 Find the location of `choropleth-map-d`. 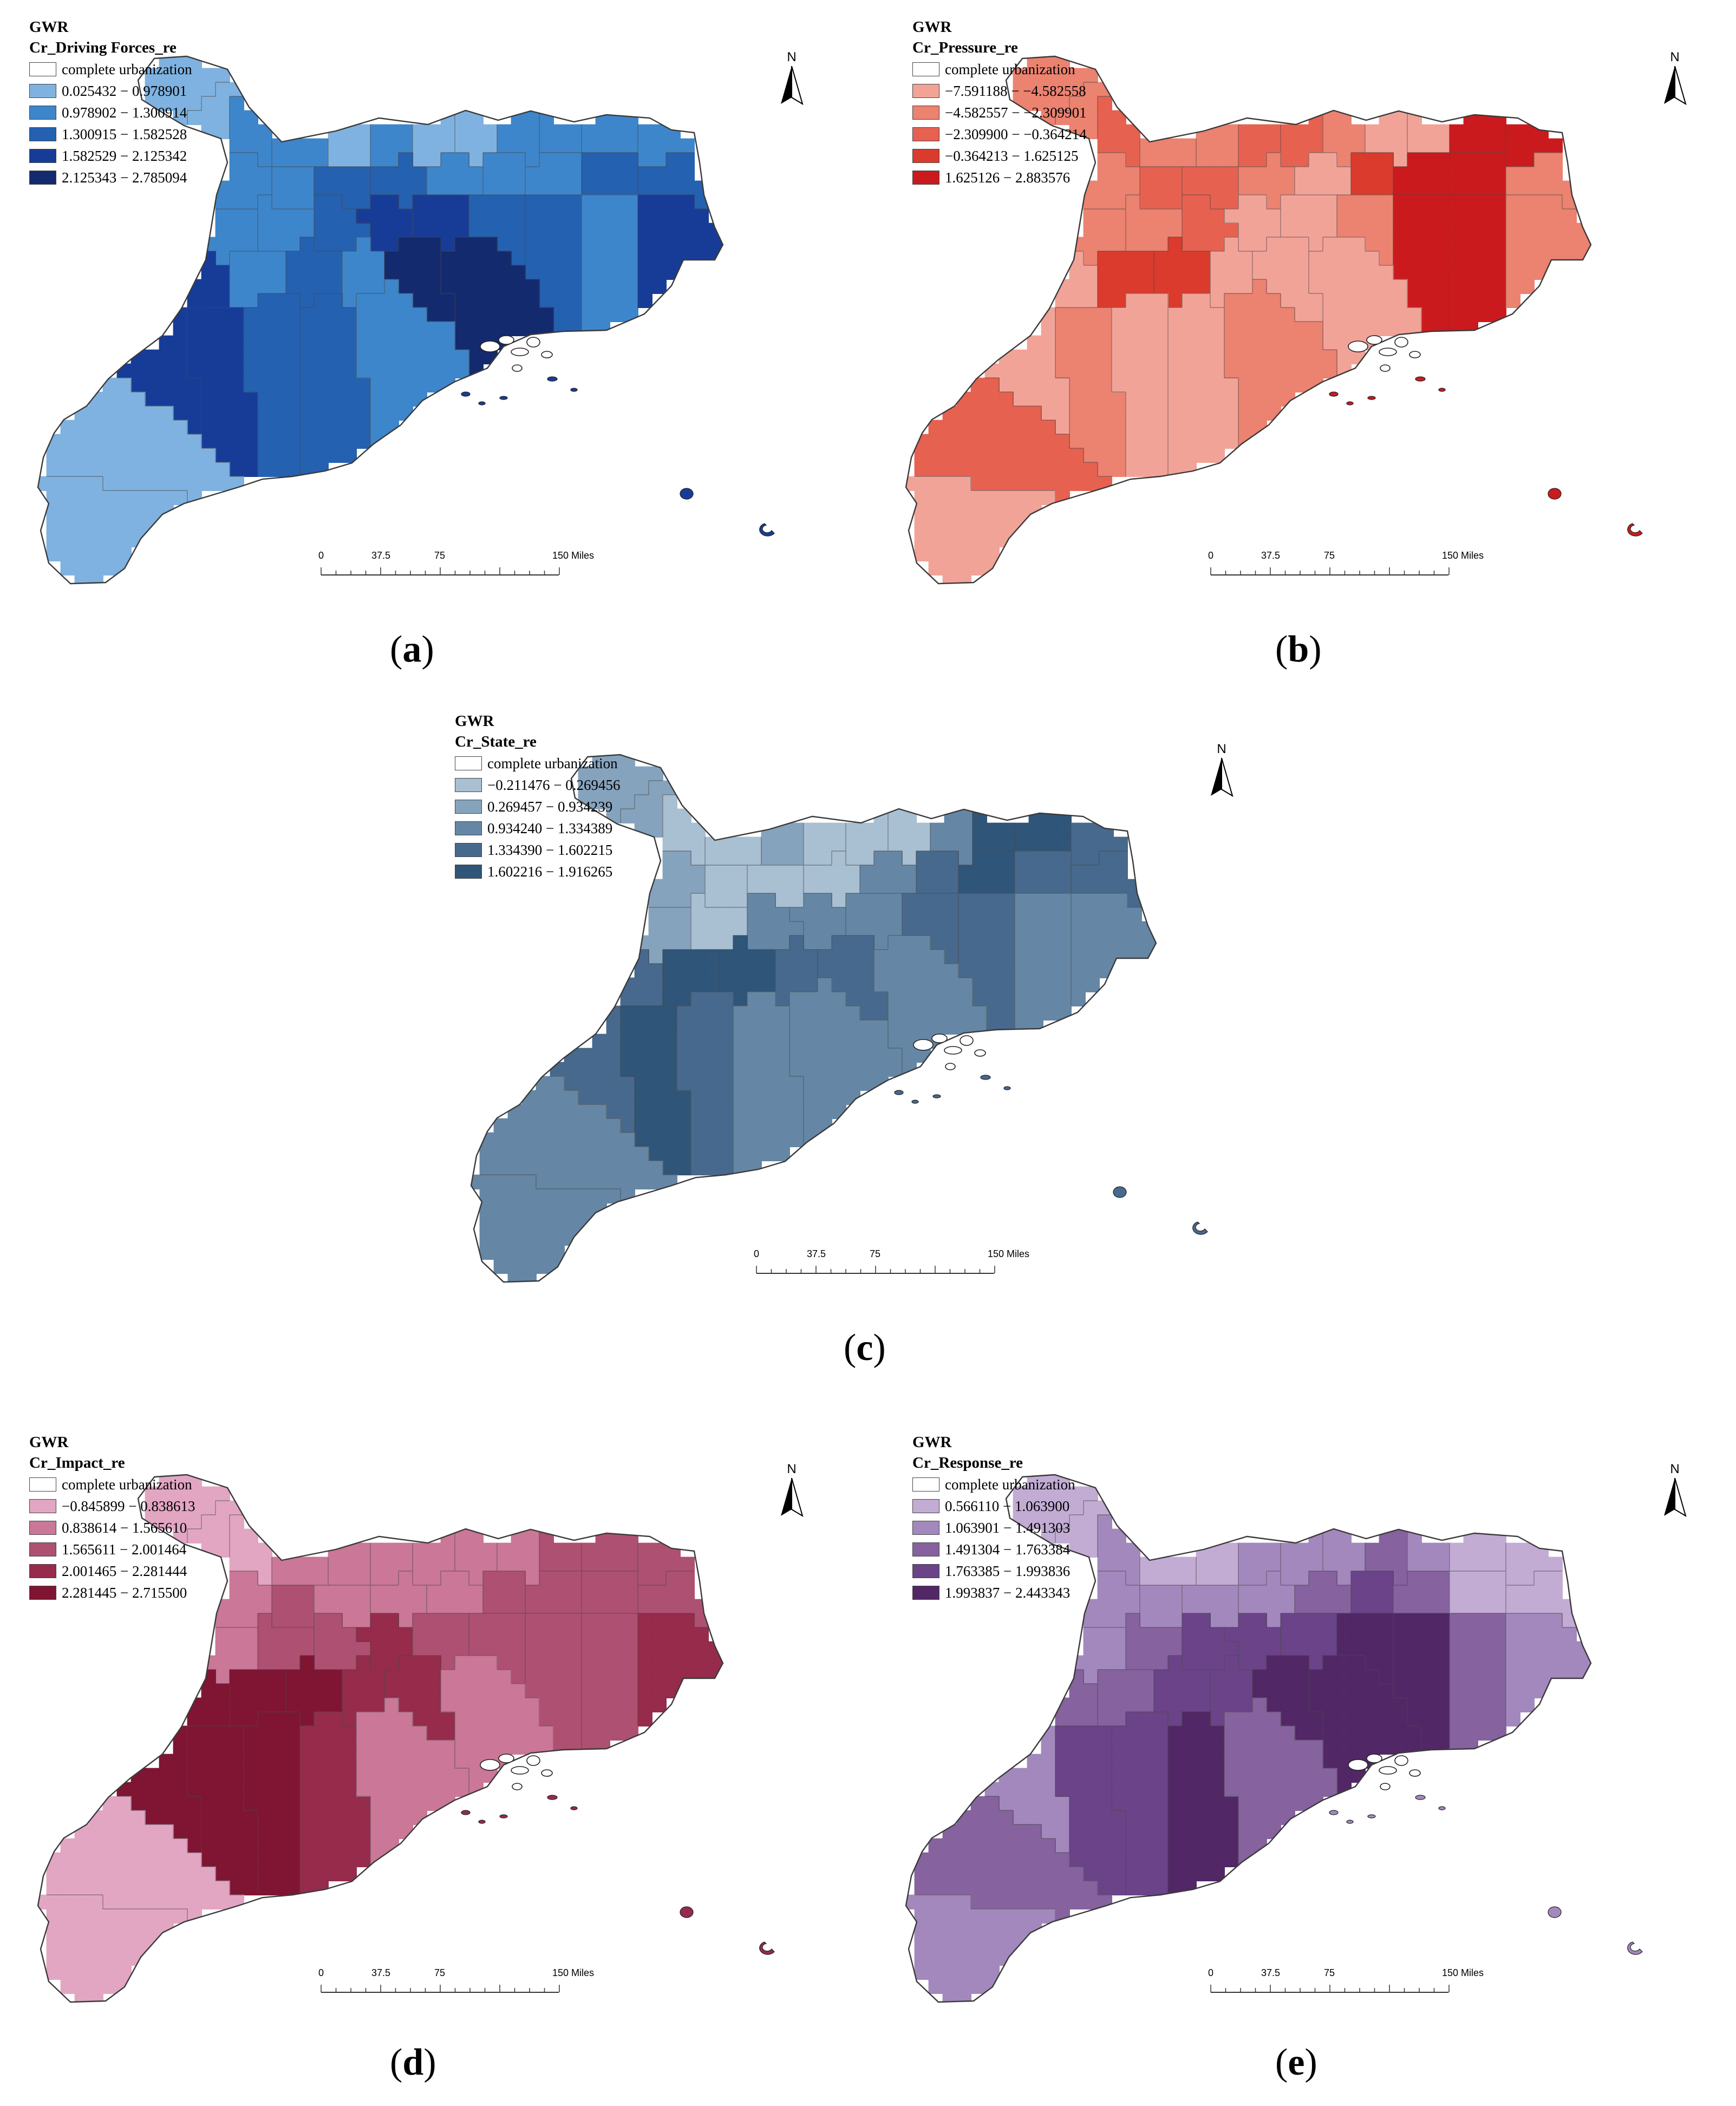

choropleth-map-d is located at coordinates (406, 1738).